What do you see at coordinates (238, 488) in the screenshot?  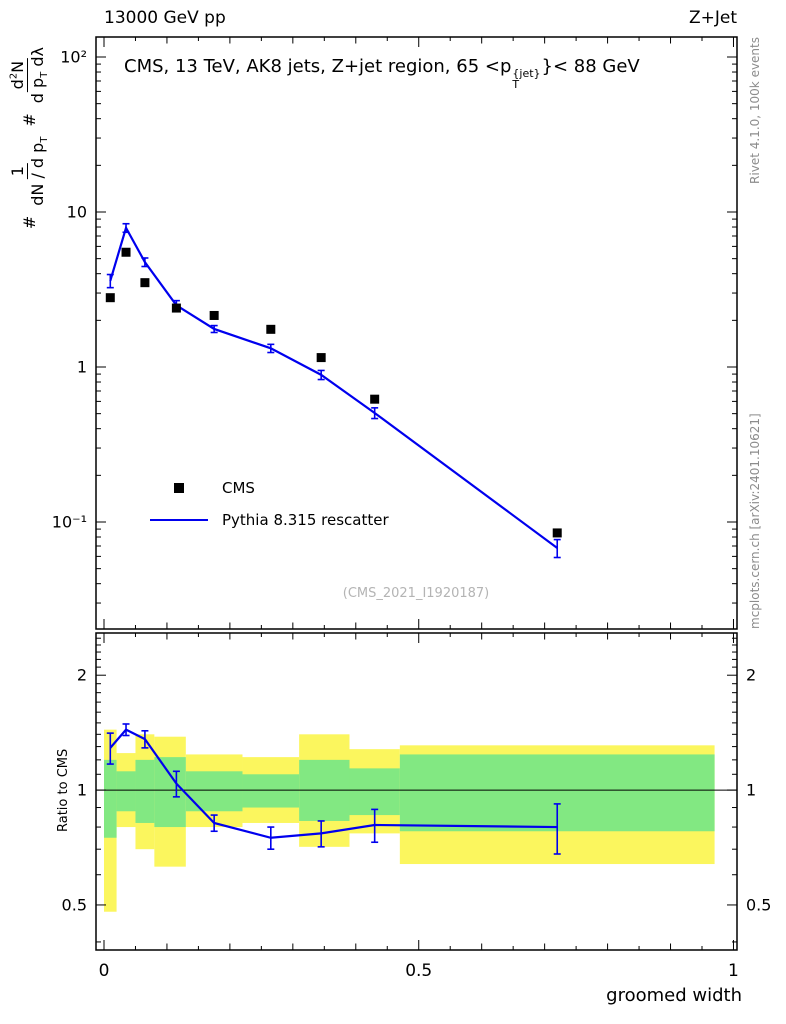 I see `legend-label-cms: CMS` at bounding box center [238, 488].